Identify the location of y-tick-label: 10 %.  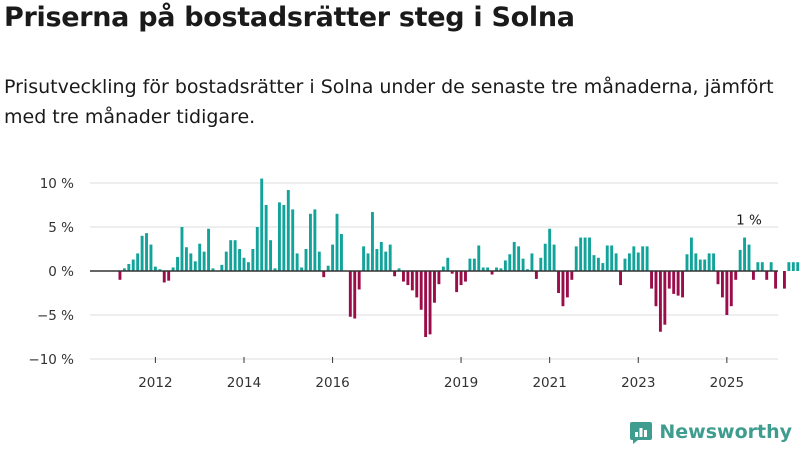
(57, 184).